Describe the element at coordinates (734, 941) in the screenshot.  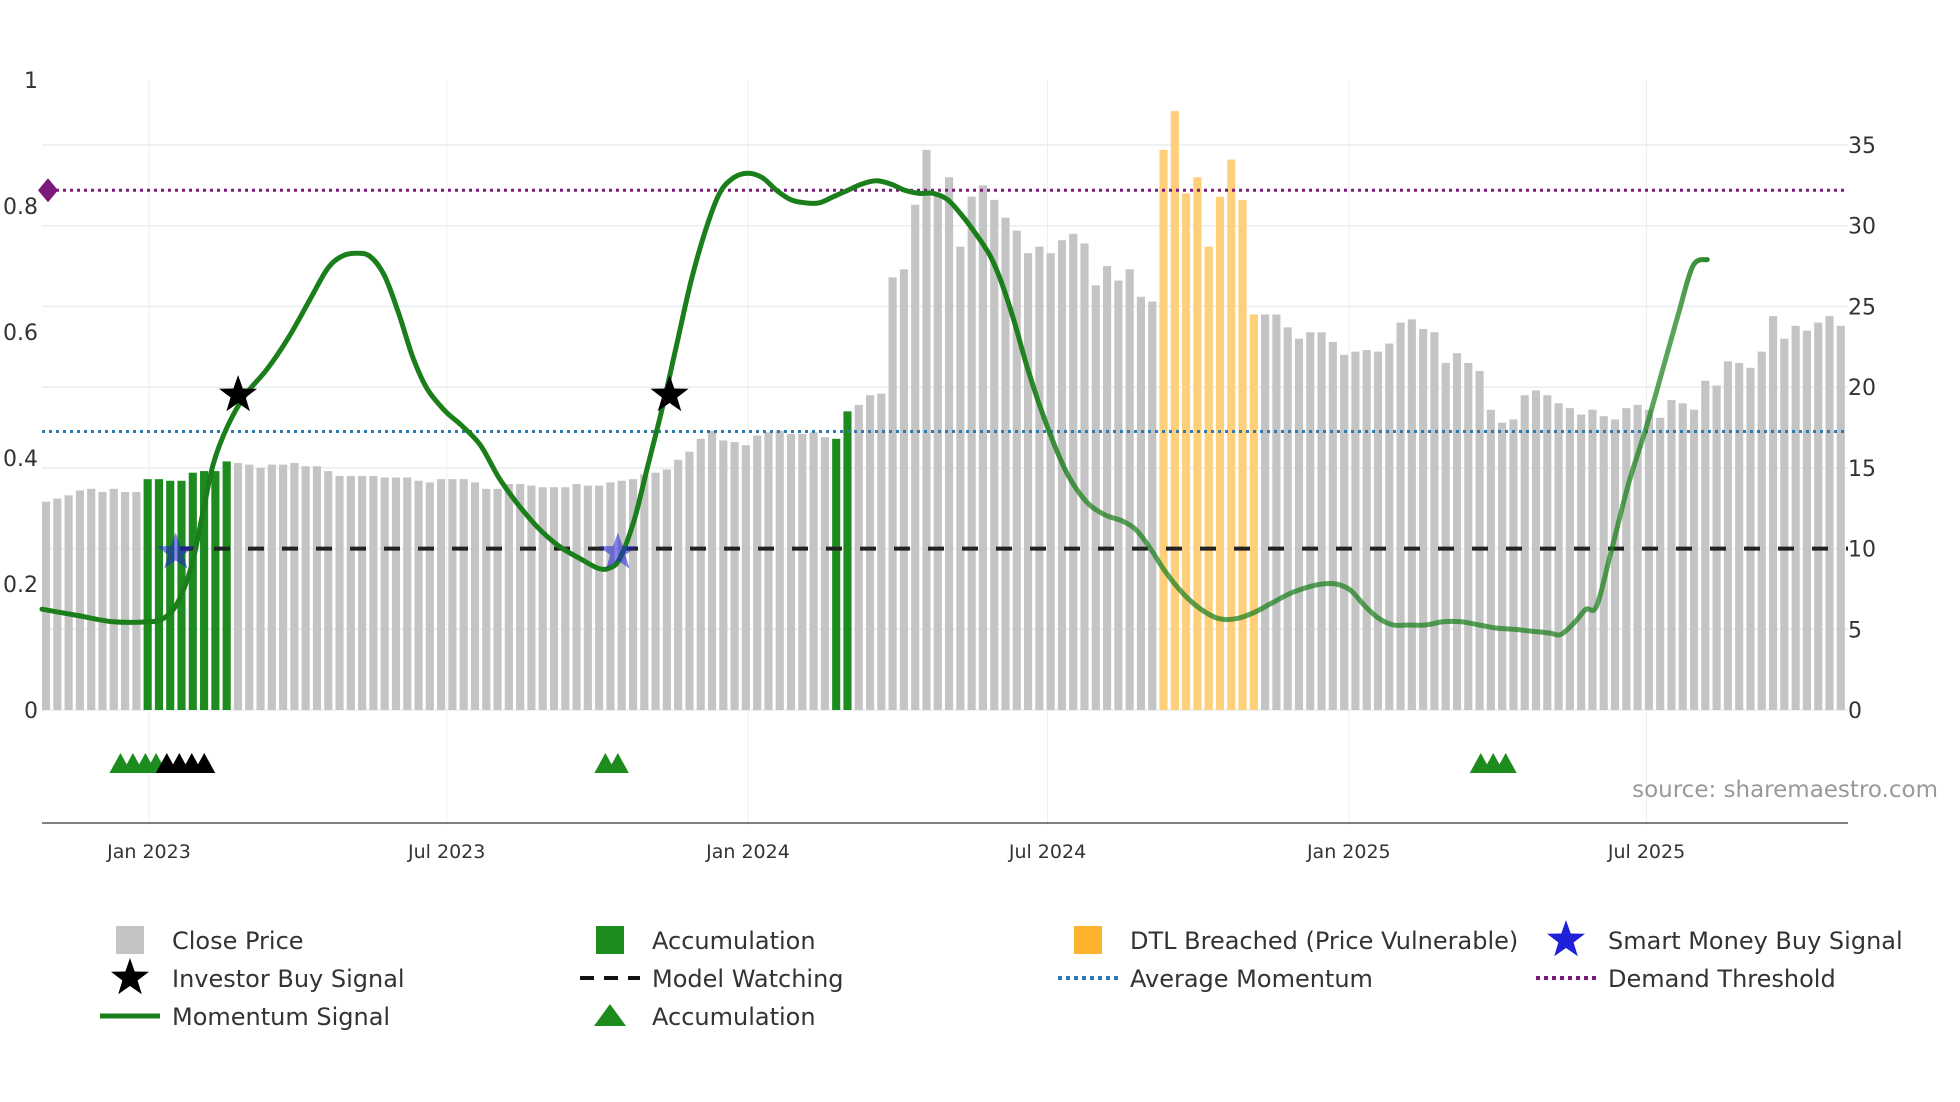
I see `legend-label: Accumulation` at that location.